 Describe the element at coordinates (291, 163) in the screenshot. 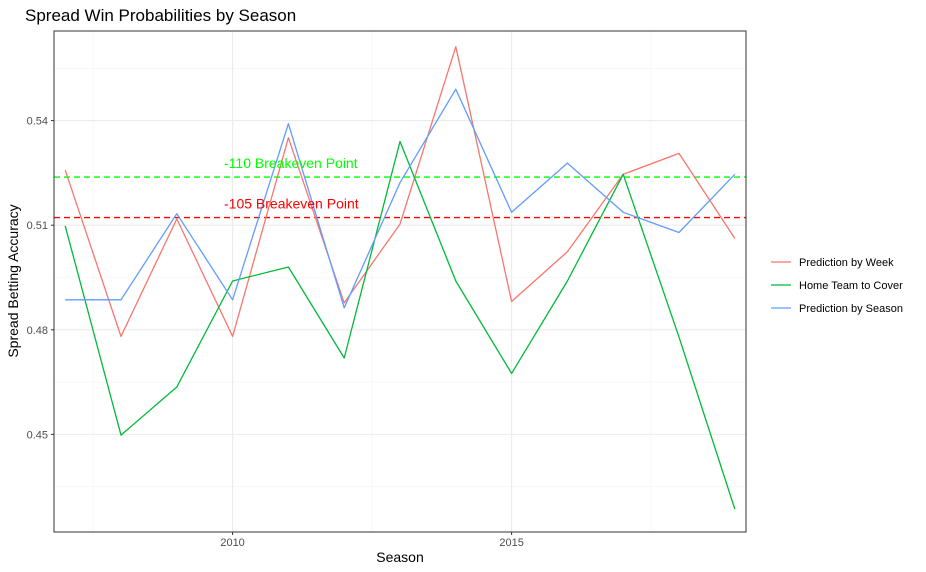

I see `reference-label-110-breakeven-point: -110 Breakeven Point` at that location.